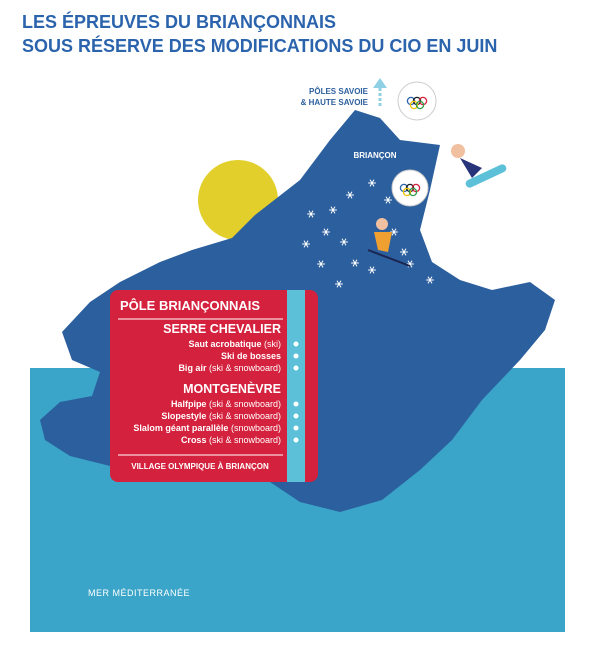 The width and height of the screenshot is (601, 668). I want to click on event: Cross (ski & snowboard), so click(231, 440).